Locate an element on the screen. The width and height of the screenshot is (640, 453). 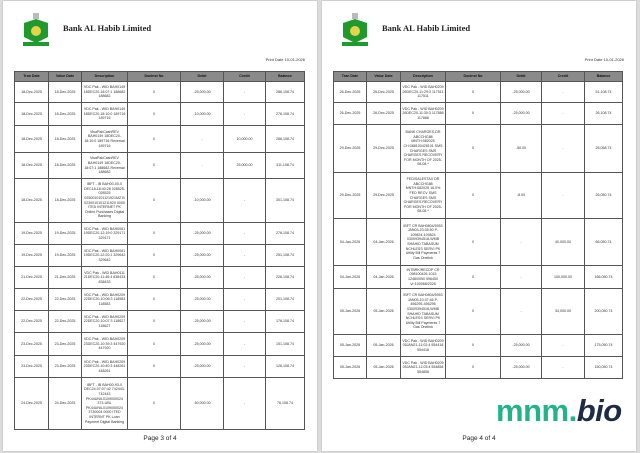
balance-cell: 26,050.74 is located at coordinates (603, 195).